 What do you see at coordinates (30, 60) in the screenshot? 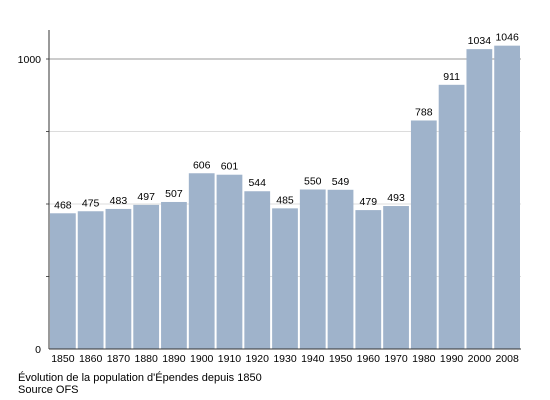
I see `y-tick-label: 1000` at bounding box center [30, 60].